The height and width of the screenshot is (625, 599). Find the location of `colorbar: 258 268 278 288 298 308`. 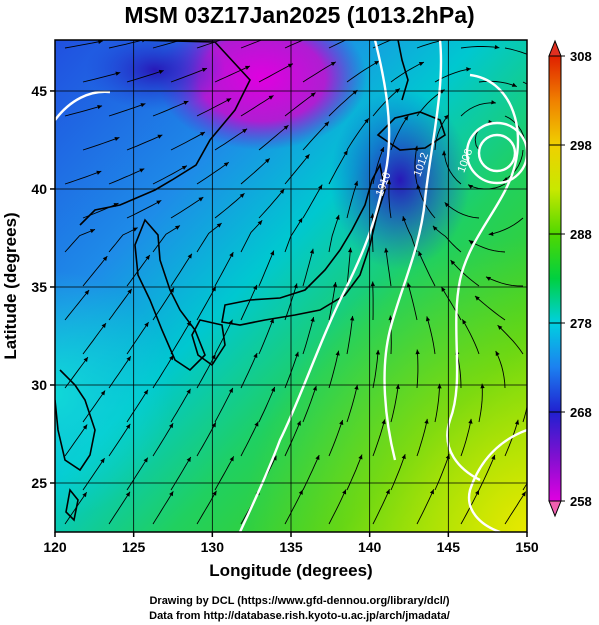

colorbar: 258 268 278 288 298 308 is located at coordinates (570, 278).